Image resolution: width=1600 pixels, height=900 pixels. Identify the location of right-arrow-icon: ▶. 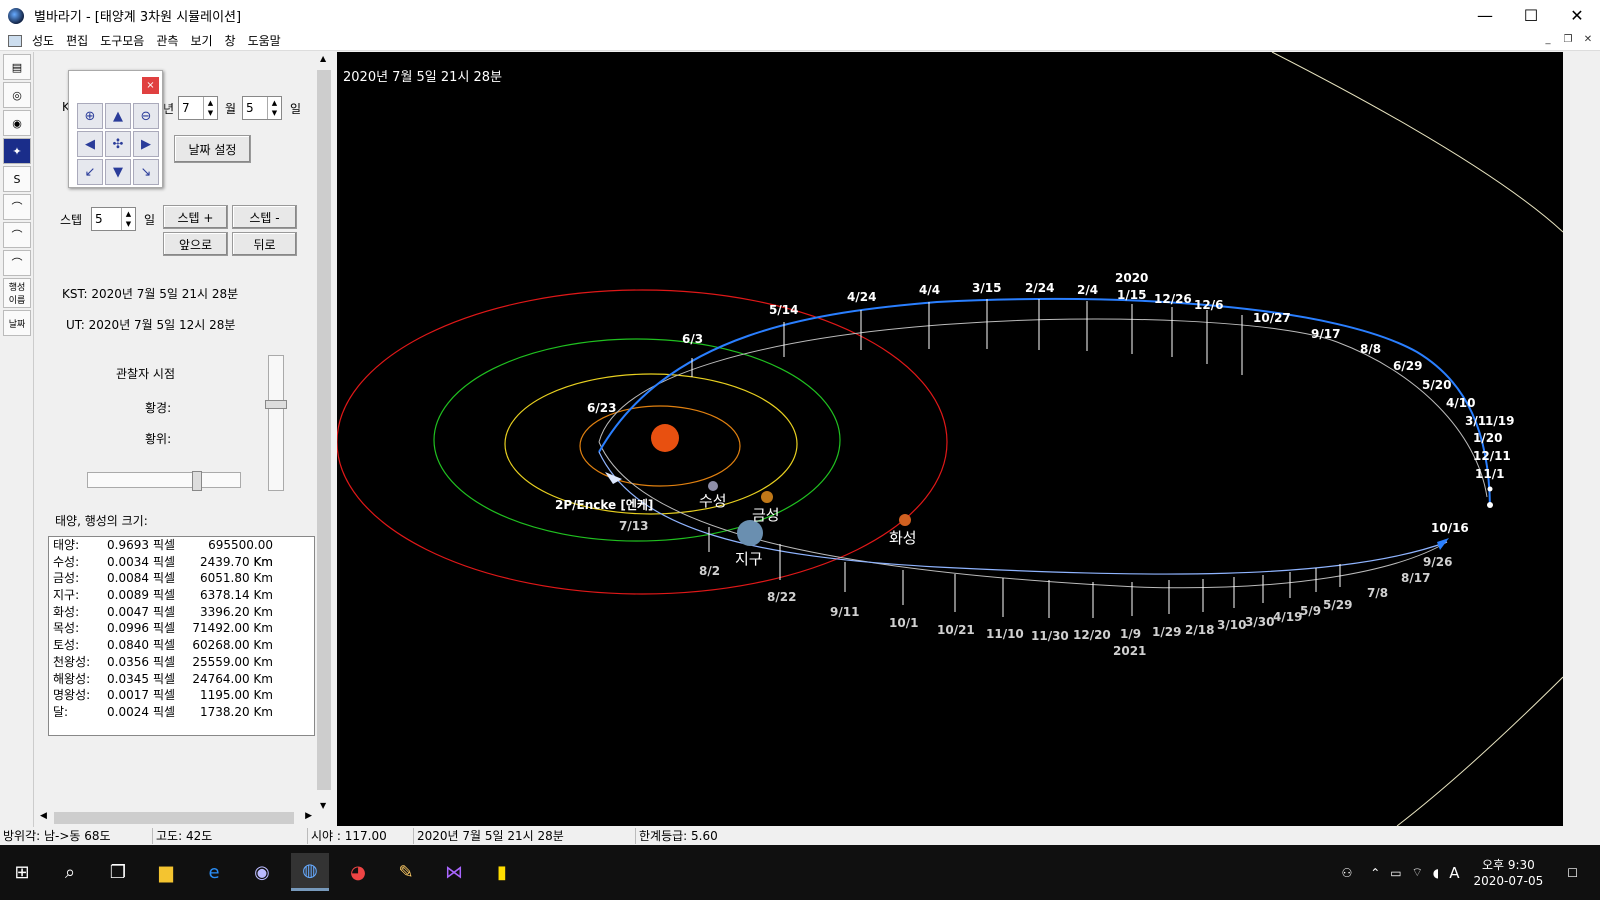
(146, 144).